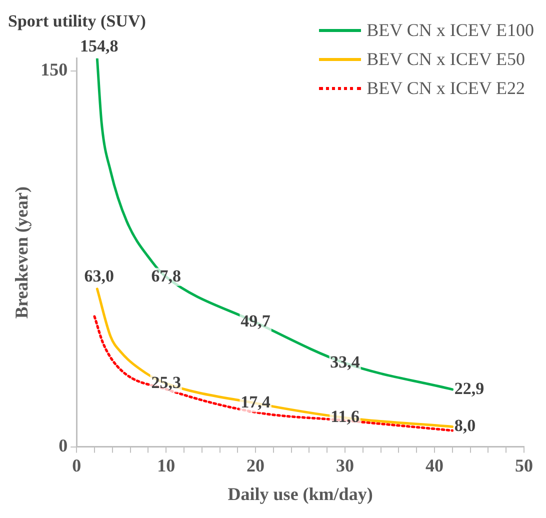  I want to click on x-tick-label: 20, so click(255, 465).